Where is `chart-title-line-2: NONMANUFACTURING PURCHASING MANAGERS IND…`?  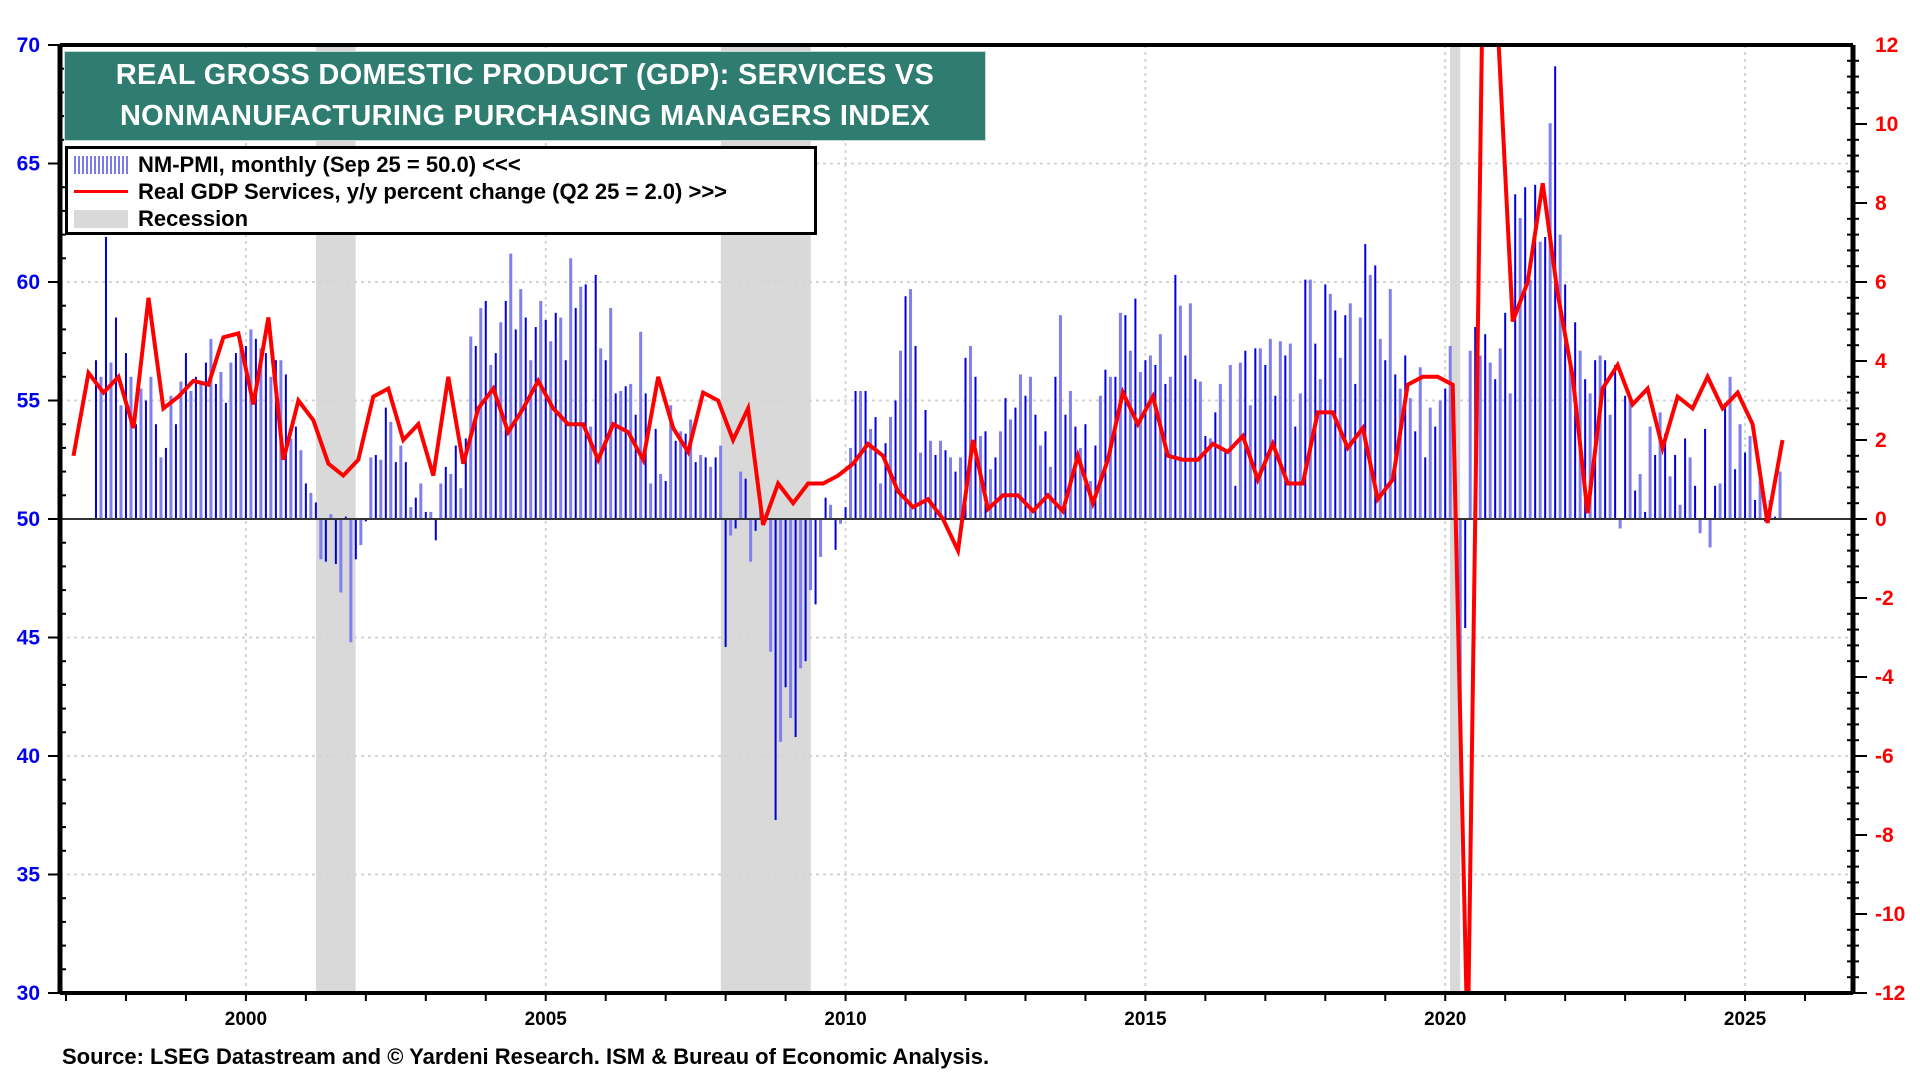
chart-title-line-2: NONMANUFACTURING PURCHASING MANAGERS IND… is located at coordinates (525, 116).